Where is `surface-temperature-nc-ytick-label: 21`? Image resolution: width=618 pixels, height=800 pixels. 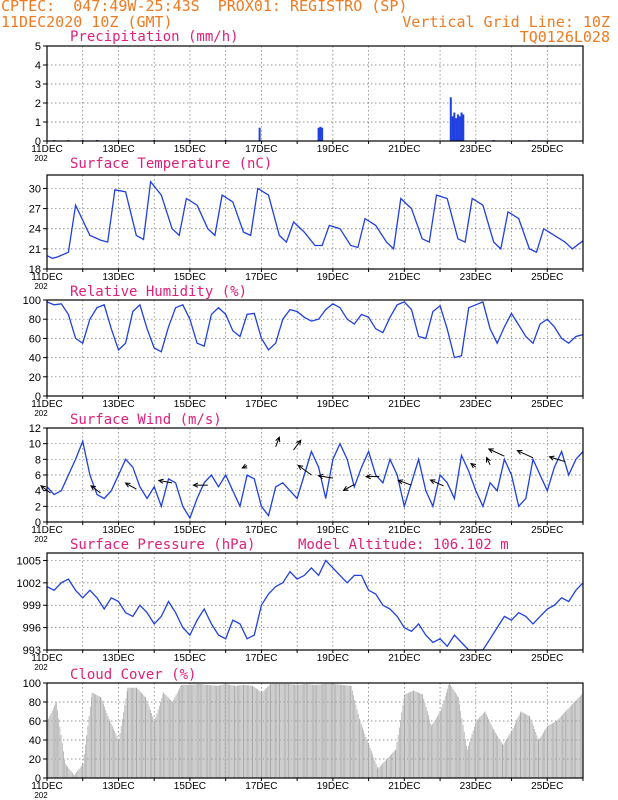 surface-temperature-nc-ytick-label: 21 is located at coordinates (35, 250).